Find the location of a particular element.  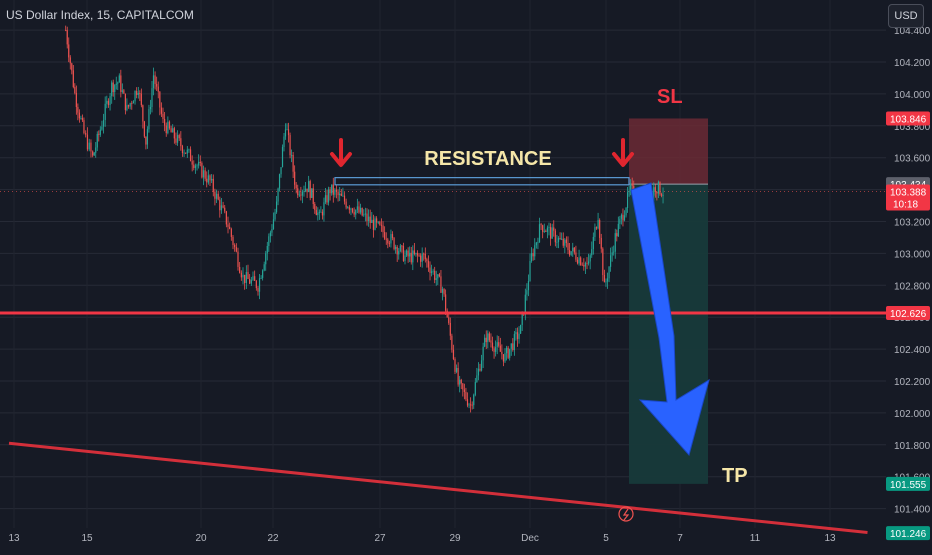

price-tag-text: 103.388 is located at coordinates (908, 193).